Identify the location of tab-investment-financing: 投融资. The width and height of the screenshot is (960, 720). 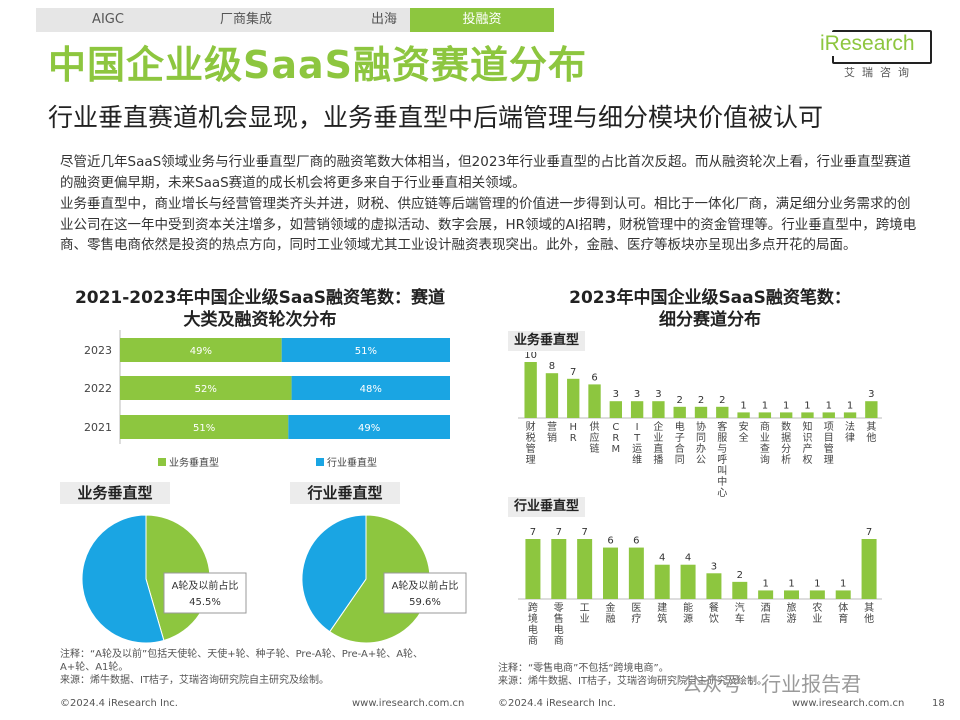
(482, 20).